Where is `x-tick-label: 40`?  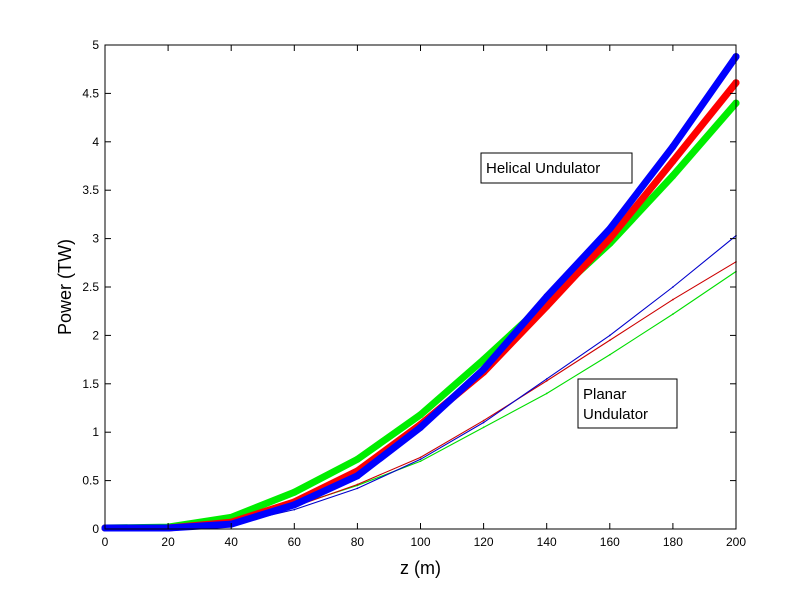 x-tick-label: 40 is located at coordinates (232, 542).